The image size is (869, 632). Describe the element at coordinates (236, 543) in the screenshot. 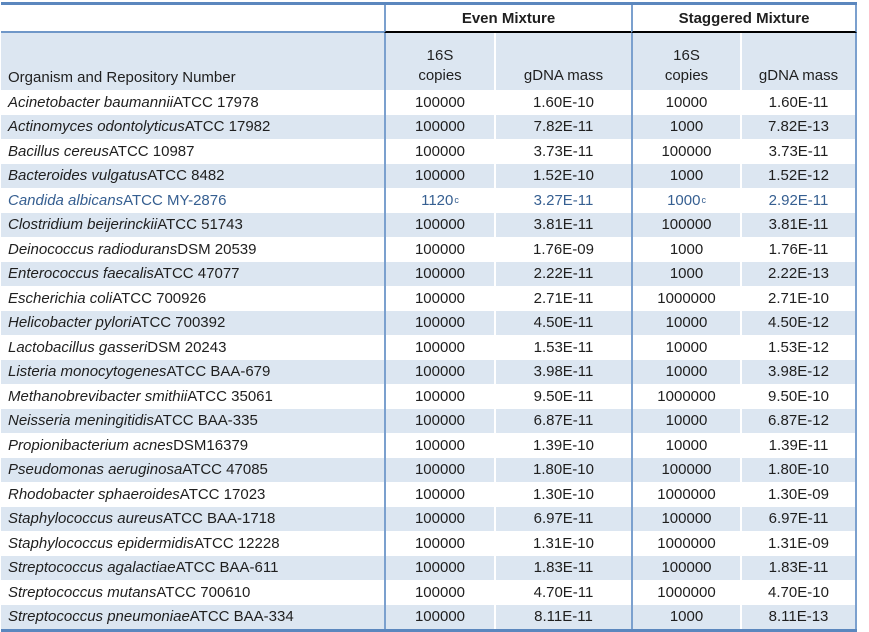

I see `repository-number: ATCC 12228` at that location.